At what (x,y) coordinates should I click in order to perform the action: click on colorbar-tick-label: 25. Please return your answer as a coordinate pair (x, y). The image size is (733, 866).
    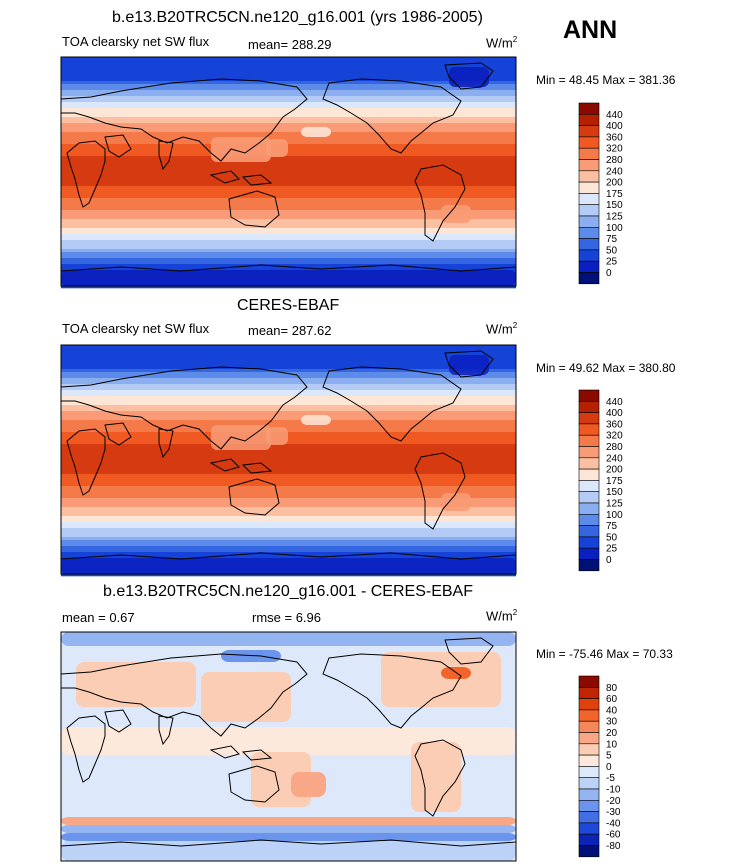
    Looking at the image, I should click on (612, 262).